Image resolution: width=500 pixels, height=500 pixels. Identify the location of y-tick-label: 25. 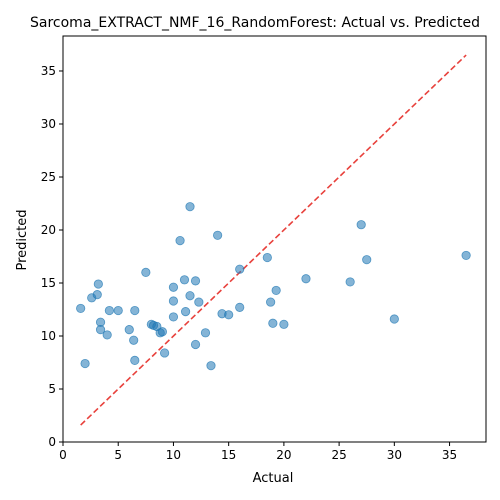
(48, 177).